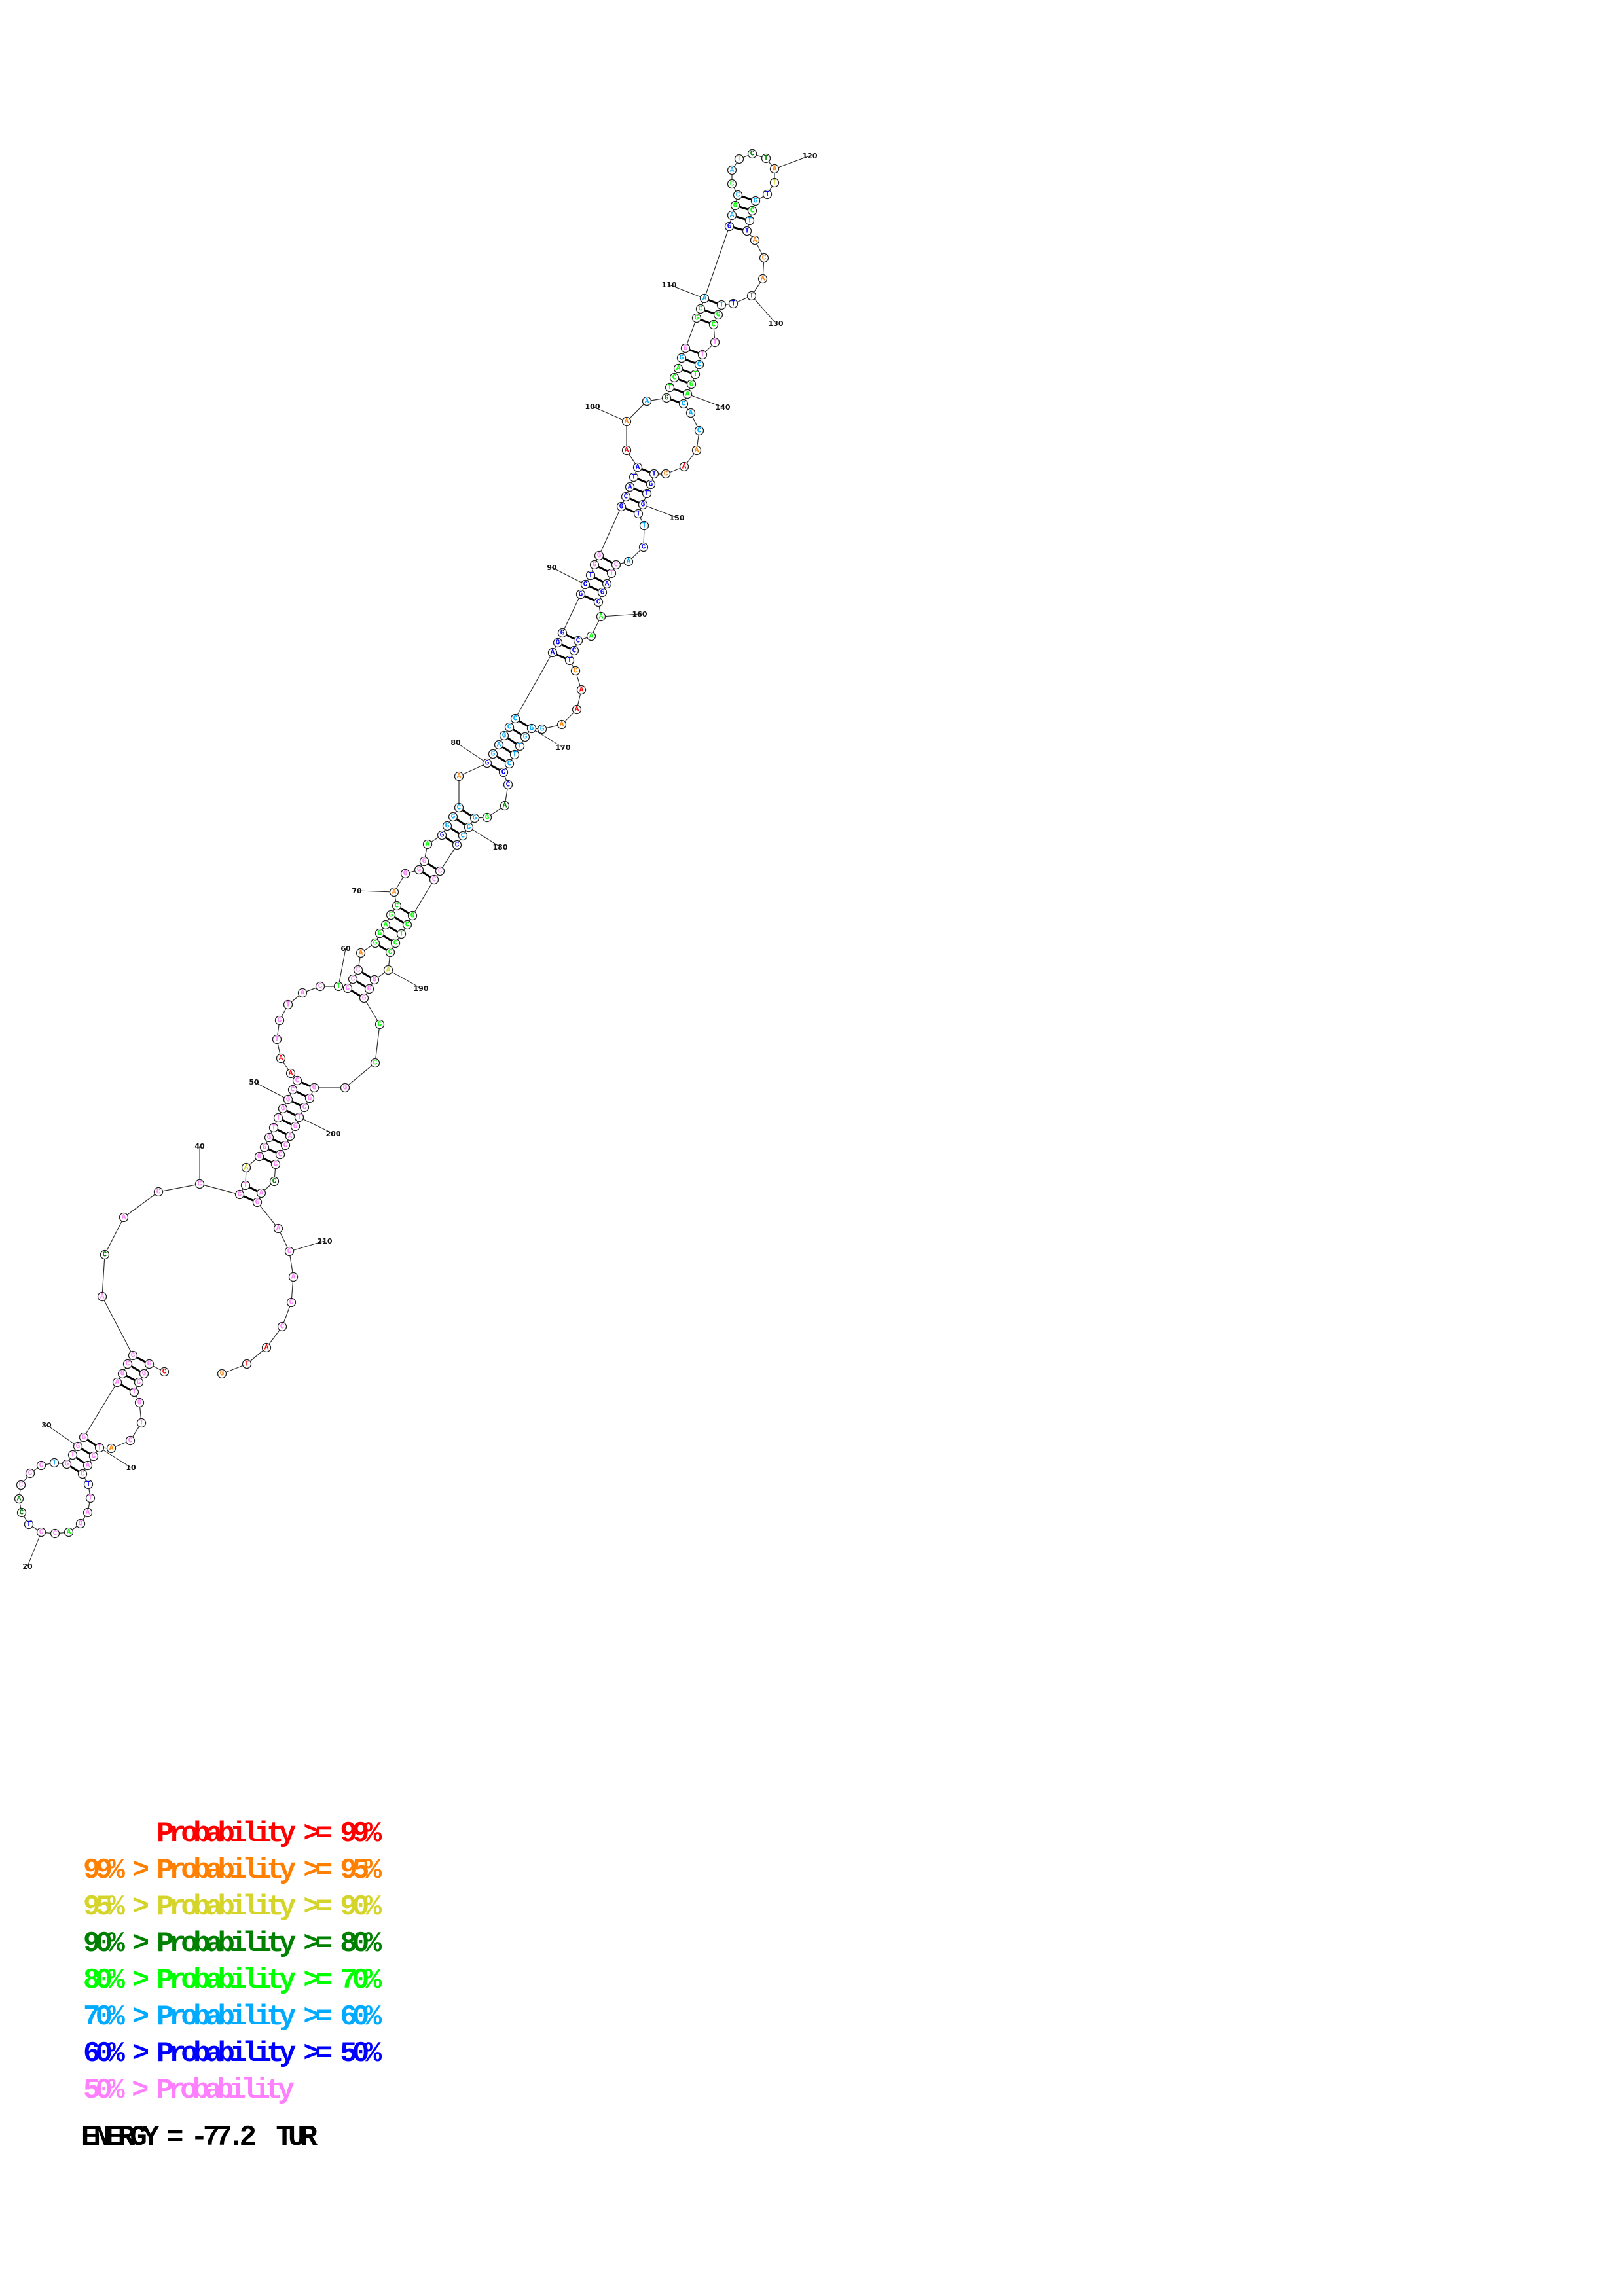  I want to click on position-label: 210, so click(325, 1241).